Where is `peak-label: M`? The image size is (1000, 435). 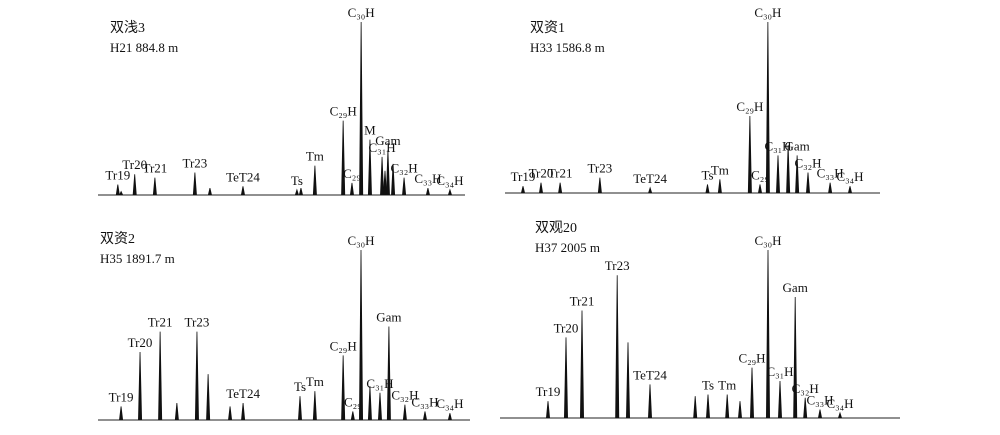 peak-label: M is located at coordinates (370, 130).